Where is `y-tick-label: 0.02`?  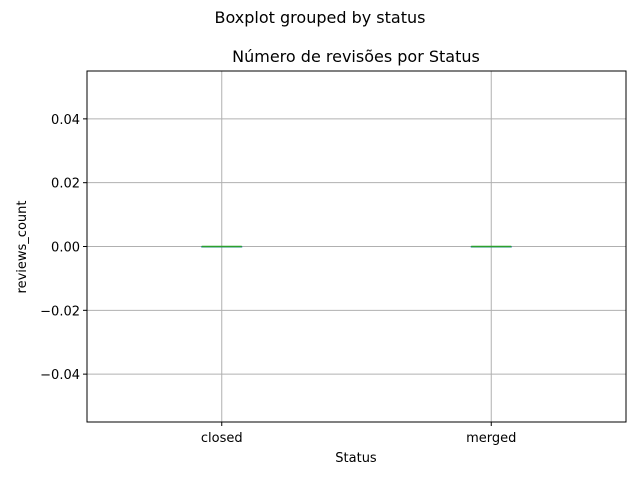 y-tick-label: 0.02 is located at coordinates (65, 184).